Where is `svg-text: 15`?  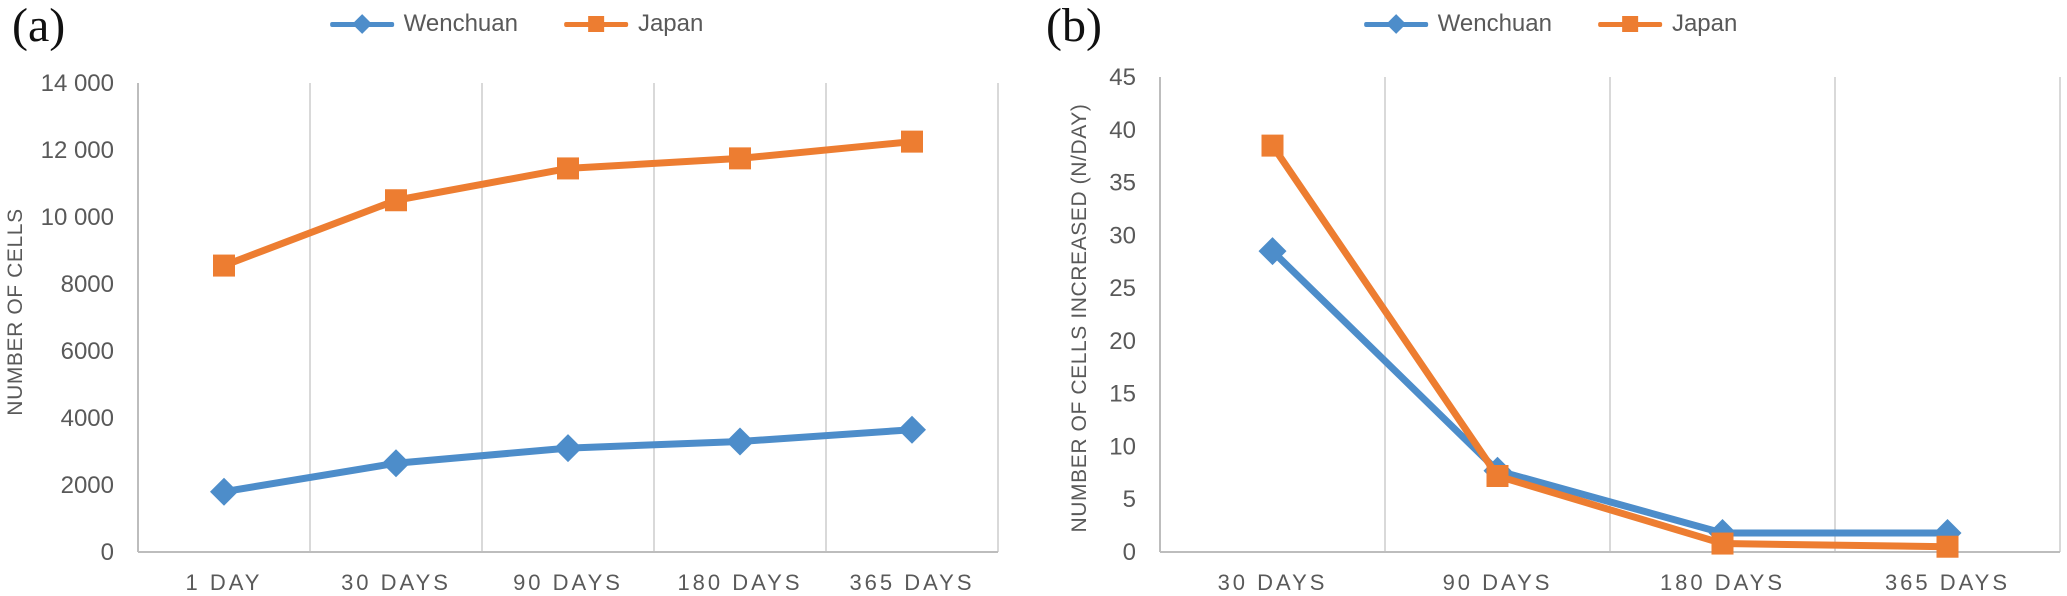 svg-text: 15 is located at coordinates (1122, 394).